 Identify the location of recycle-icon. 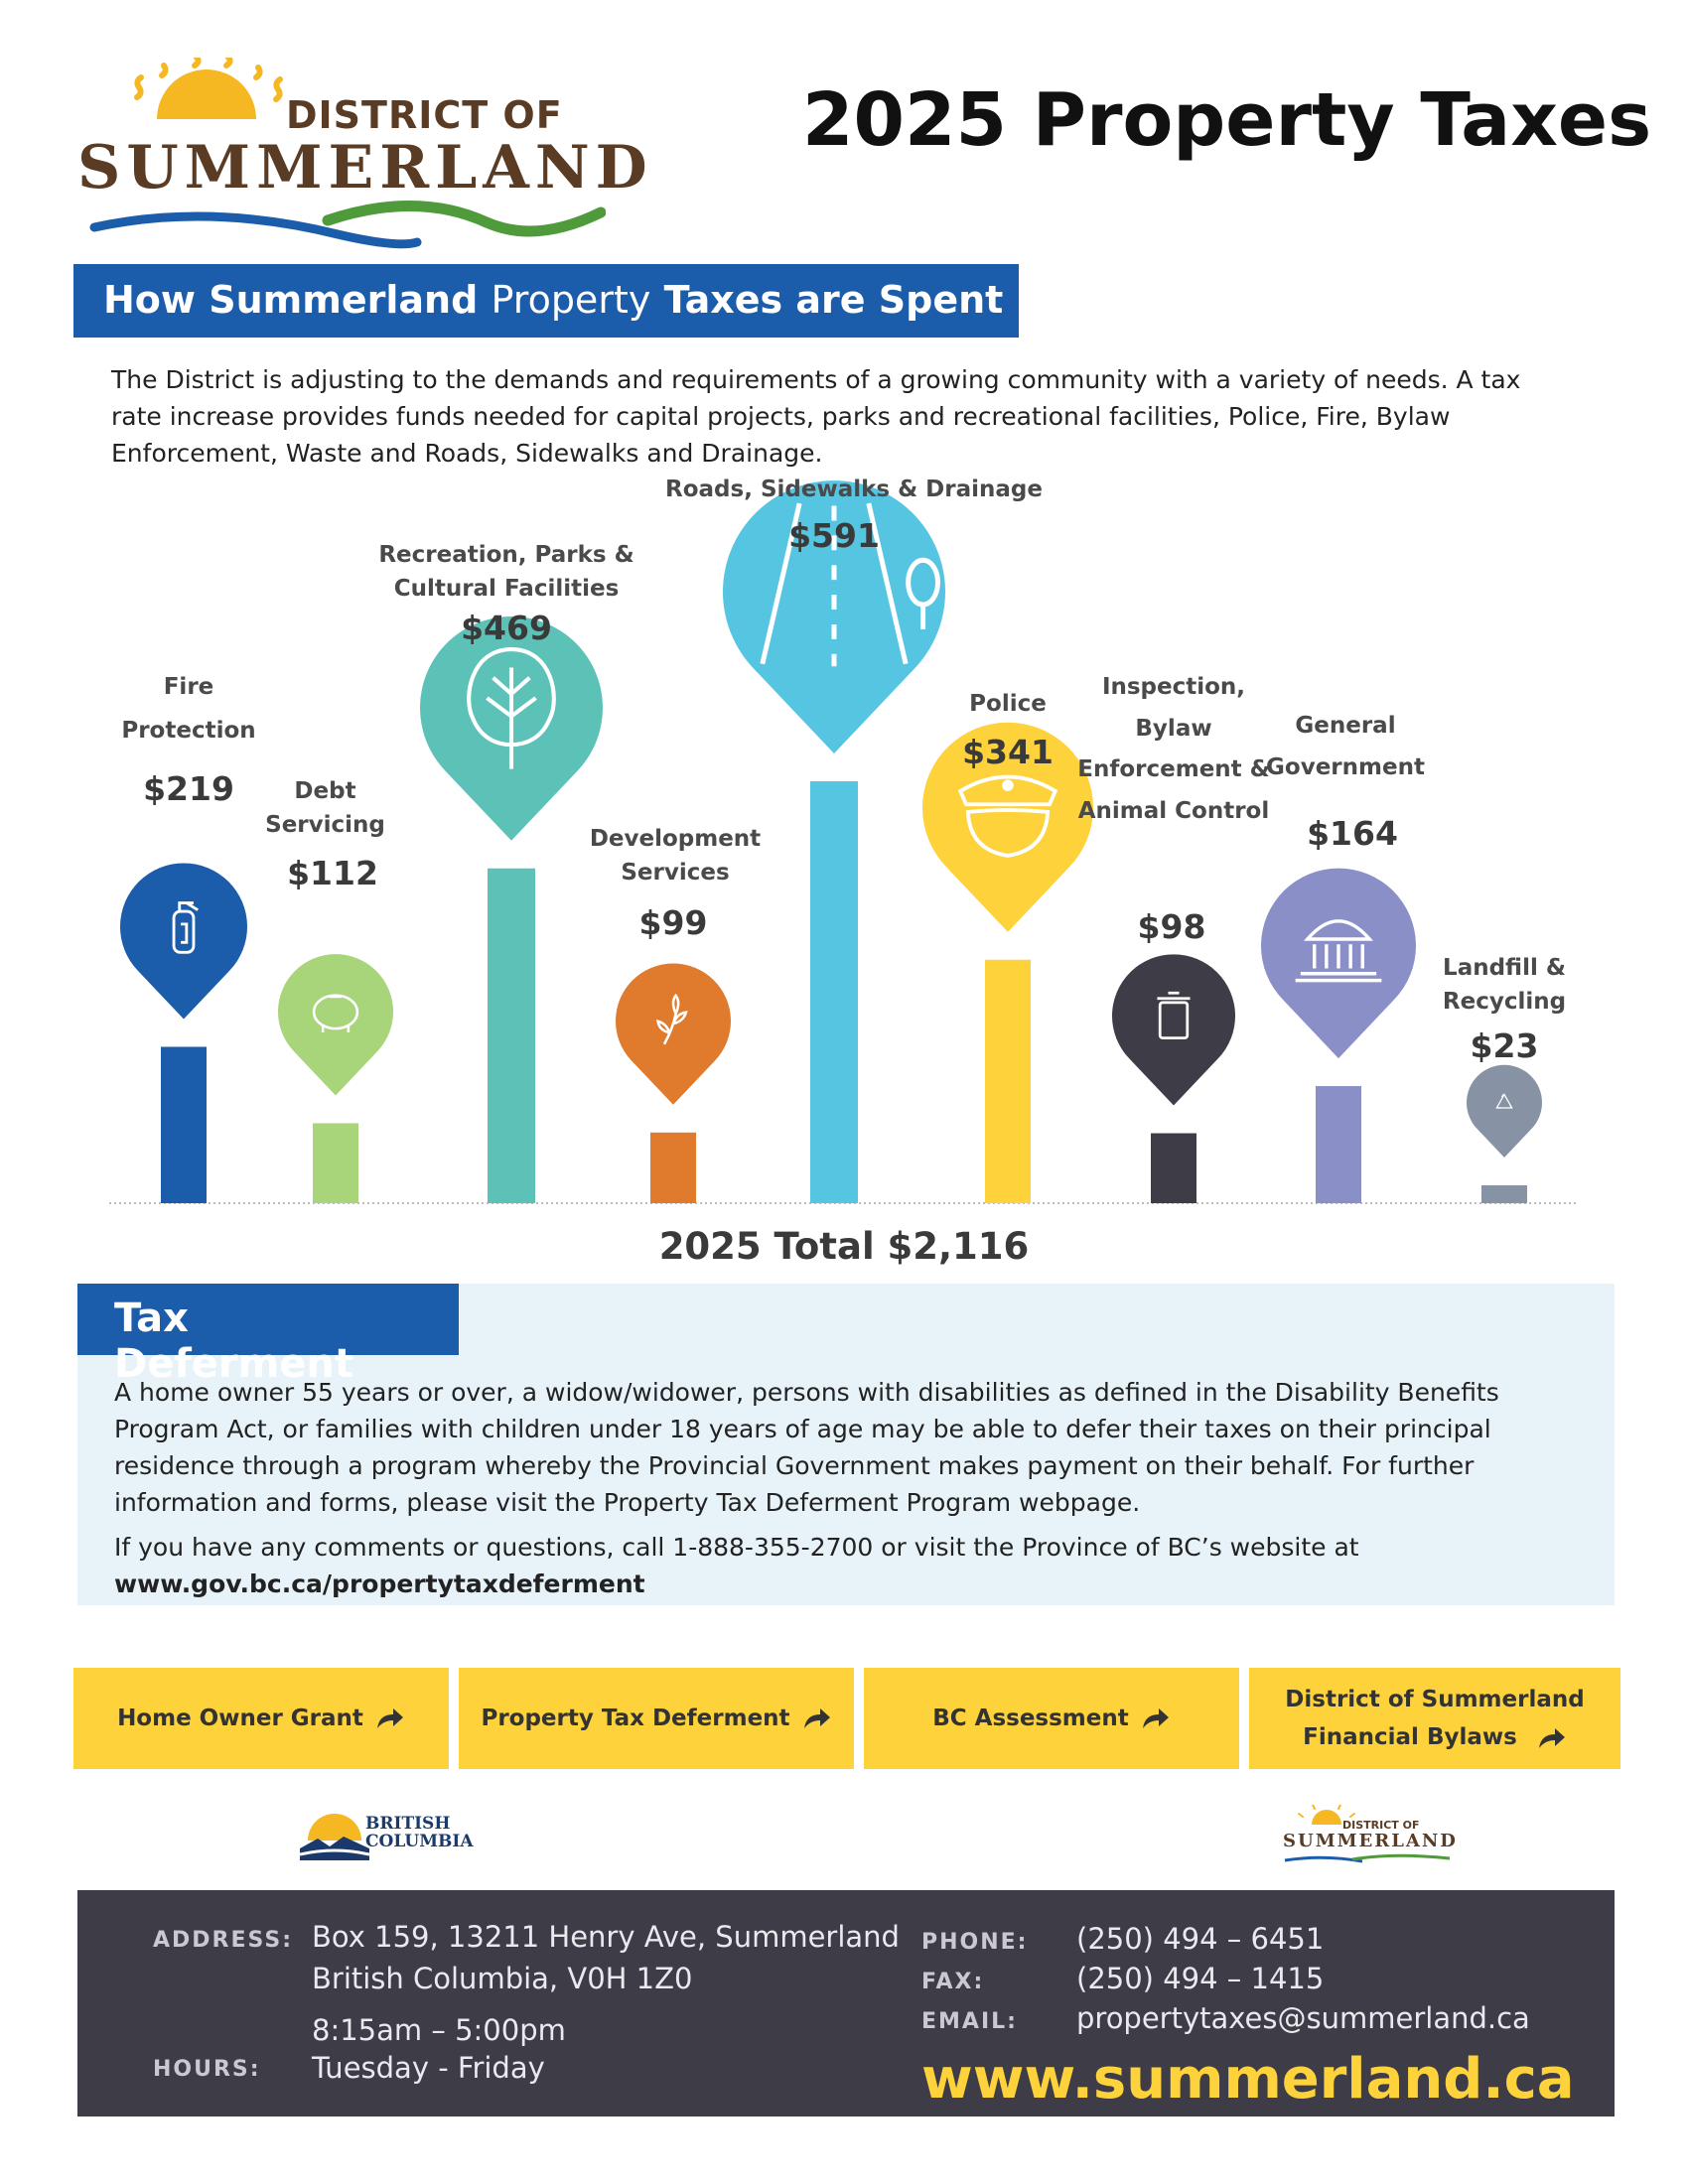
(1504, 1101).